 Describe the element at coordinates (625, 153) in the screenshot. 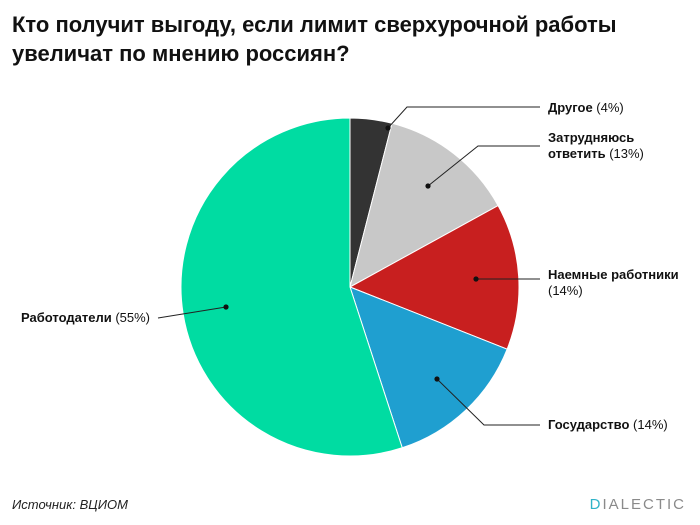

I see `slice-label-value: (13%)` at that location.